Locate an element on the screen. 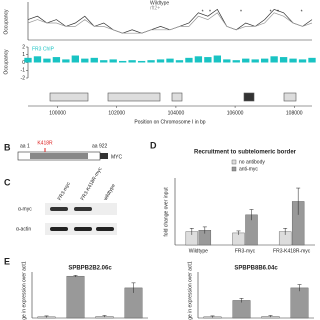 Image resolution: width=320 pixels, height=320 pixels. lane-label: FR3-myc is located at coordinates (65, 191).